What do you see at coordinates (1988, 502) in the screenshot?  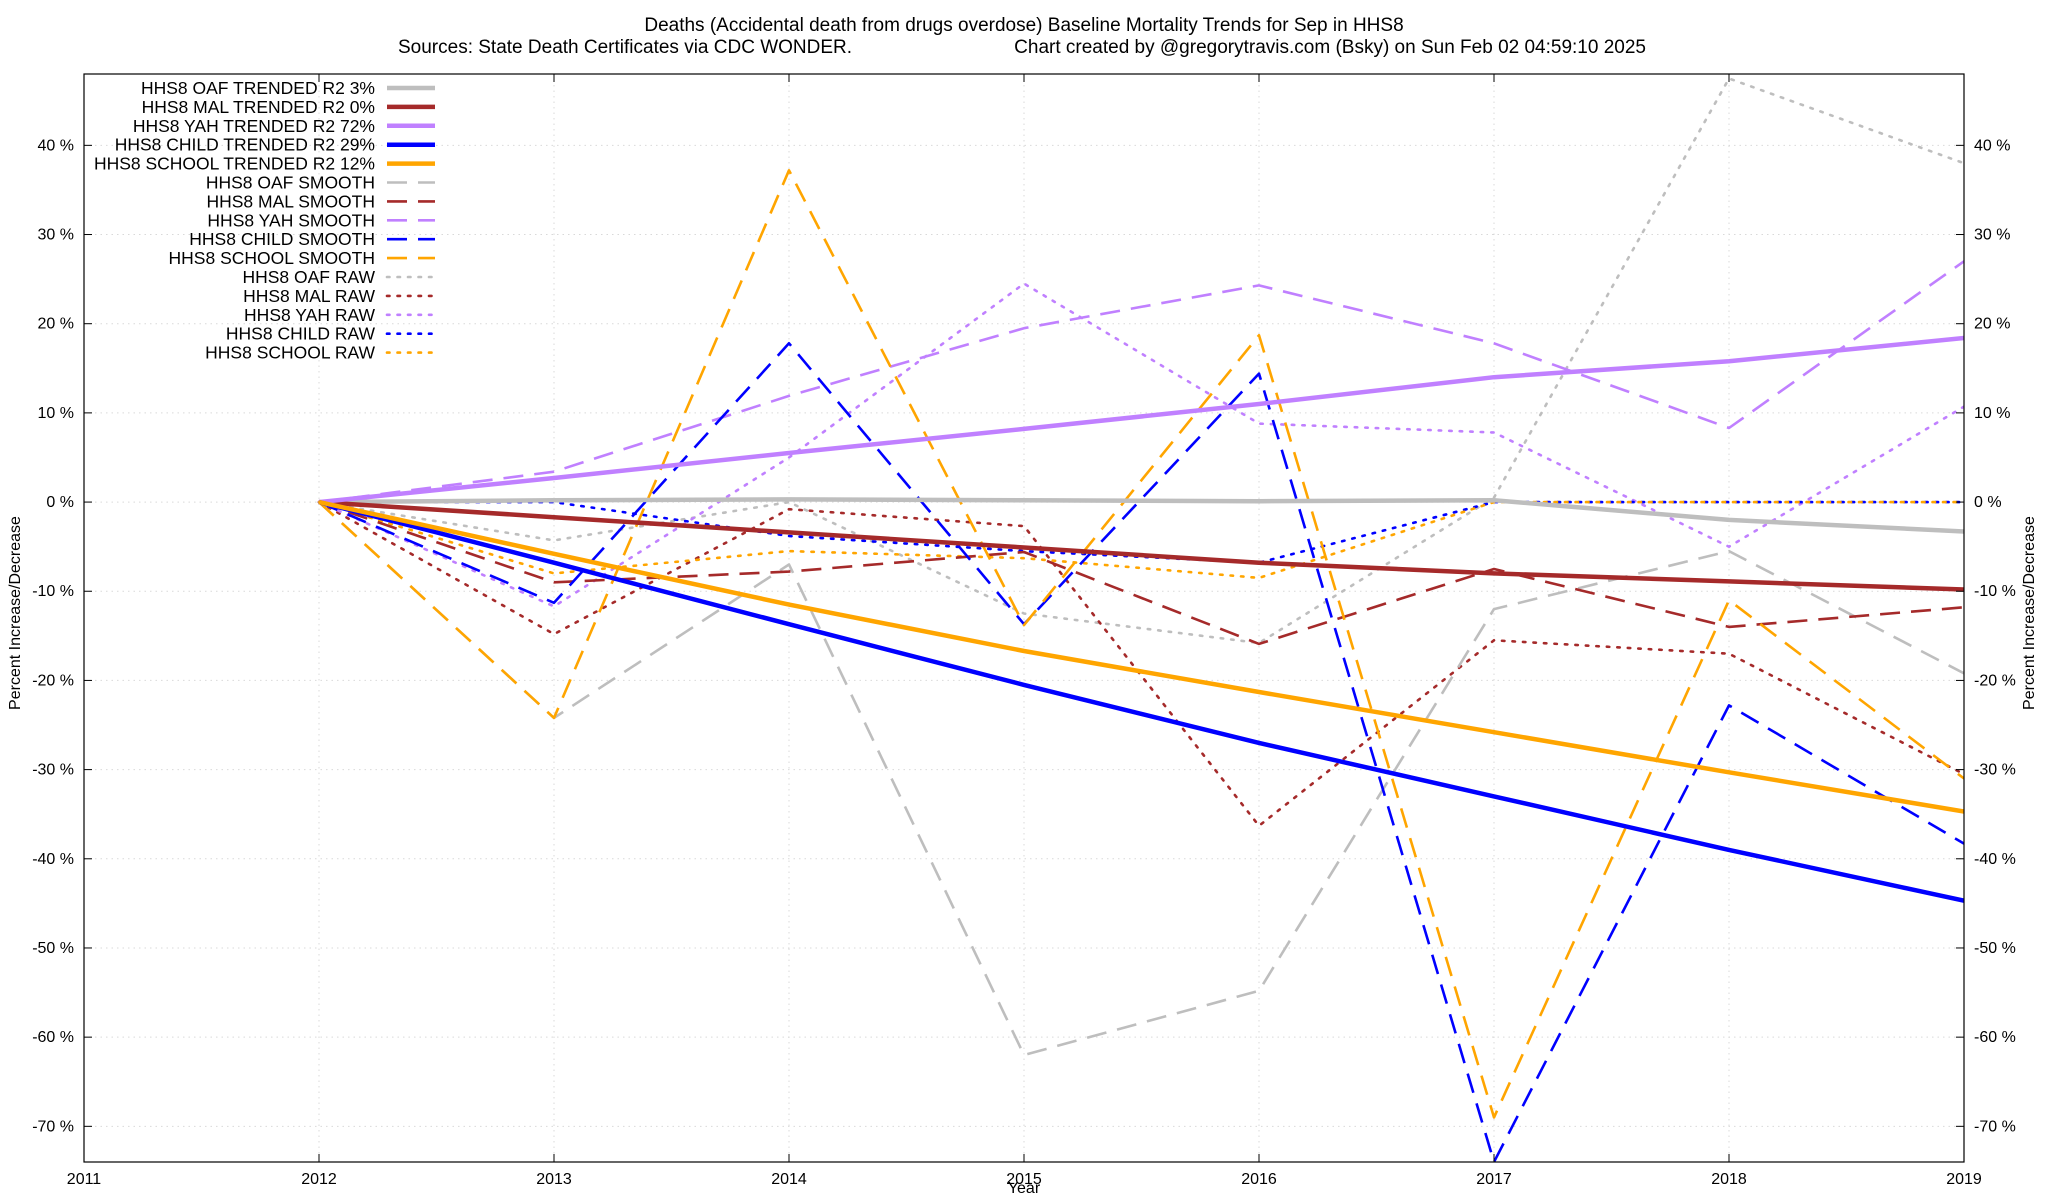 I see `y2-tick-label: 0 %` at bounding box center [1988, 502].